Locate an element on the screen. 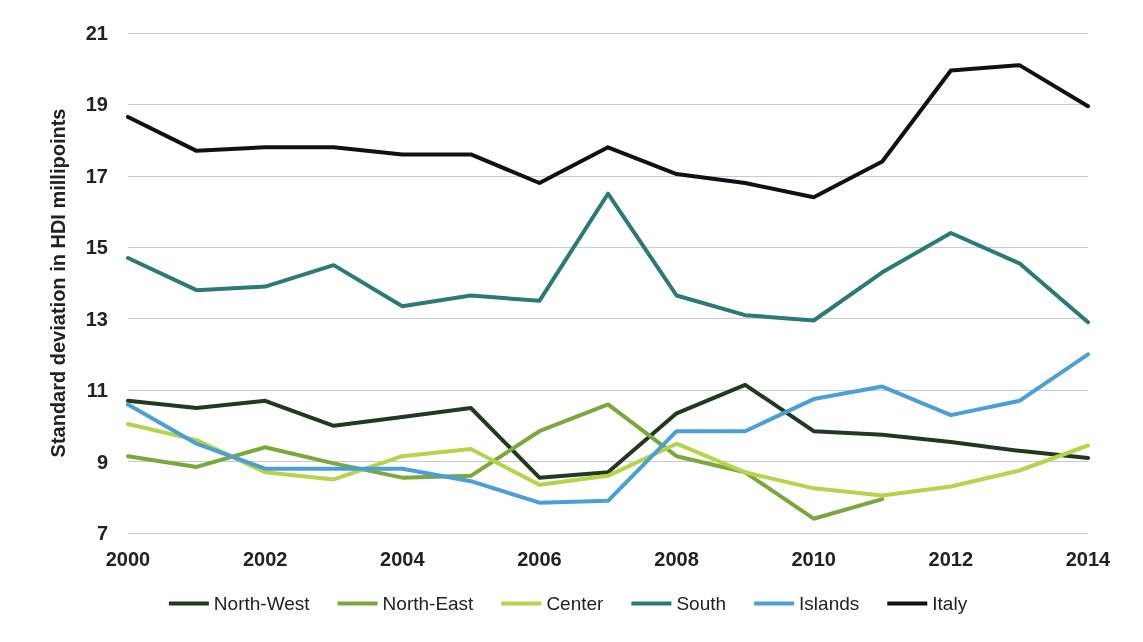 This screenshot has width=1143, height=642. x-tick-label: 2012 is located at coordinates (951, 559).